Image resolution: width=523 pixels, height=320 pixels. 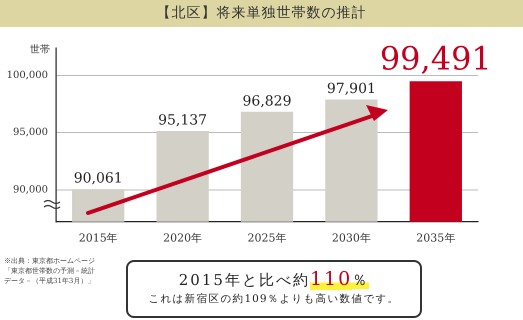 I want to click on x-tick-label: 2020年, so click(x=182, y=237).